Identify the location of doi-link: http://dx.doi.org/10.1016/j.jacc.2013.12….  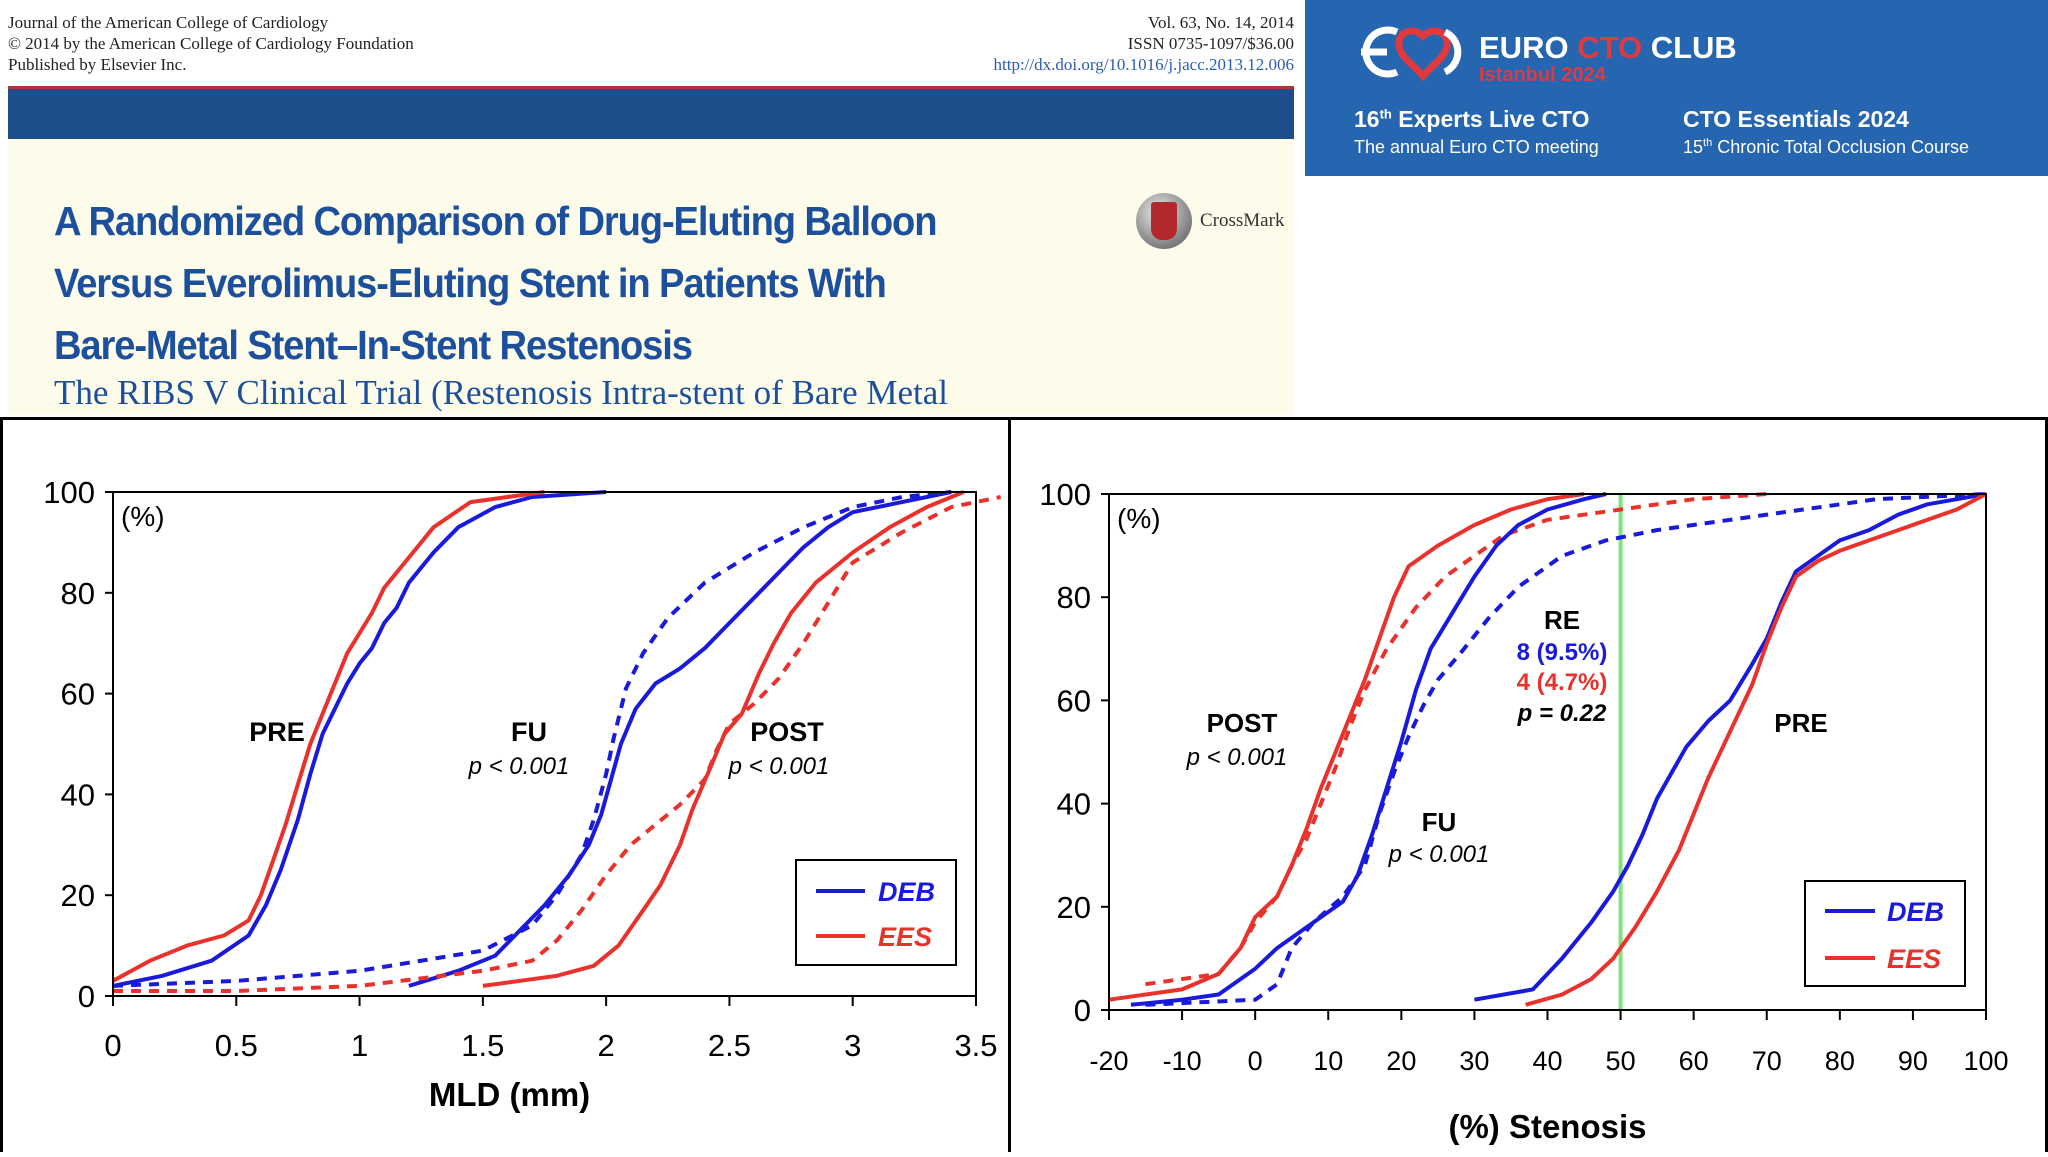
(1143, 64).